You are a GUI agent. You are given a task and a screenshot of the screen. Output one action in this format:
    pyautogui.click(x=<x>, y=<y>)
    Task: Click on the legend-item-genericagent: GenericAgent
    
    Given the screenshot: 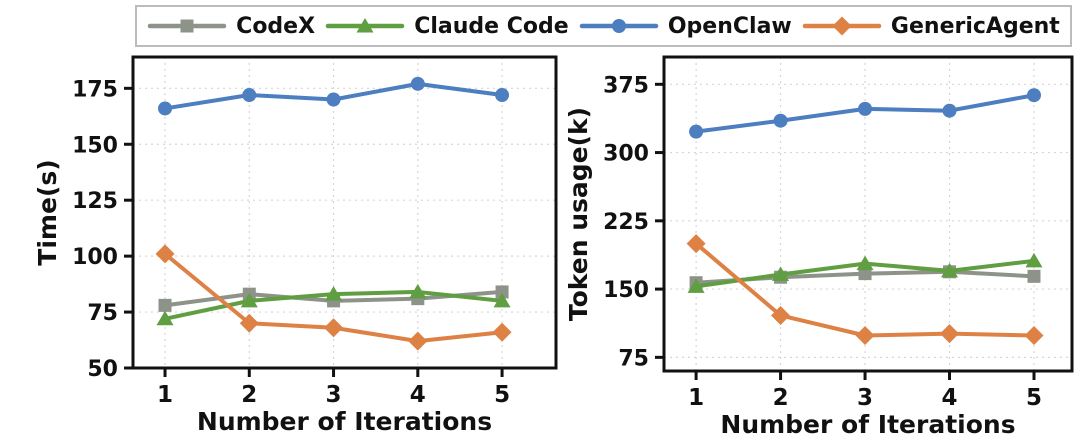 What is the action you would take?
    pyautogui.click(x=931, y=26)
    